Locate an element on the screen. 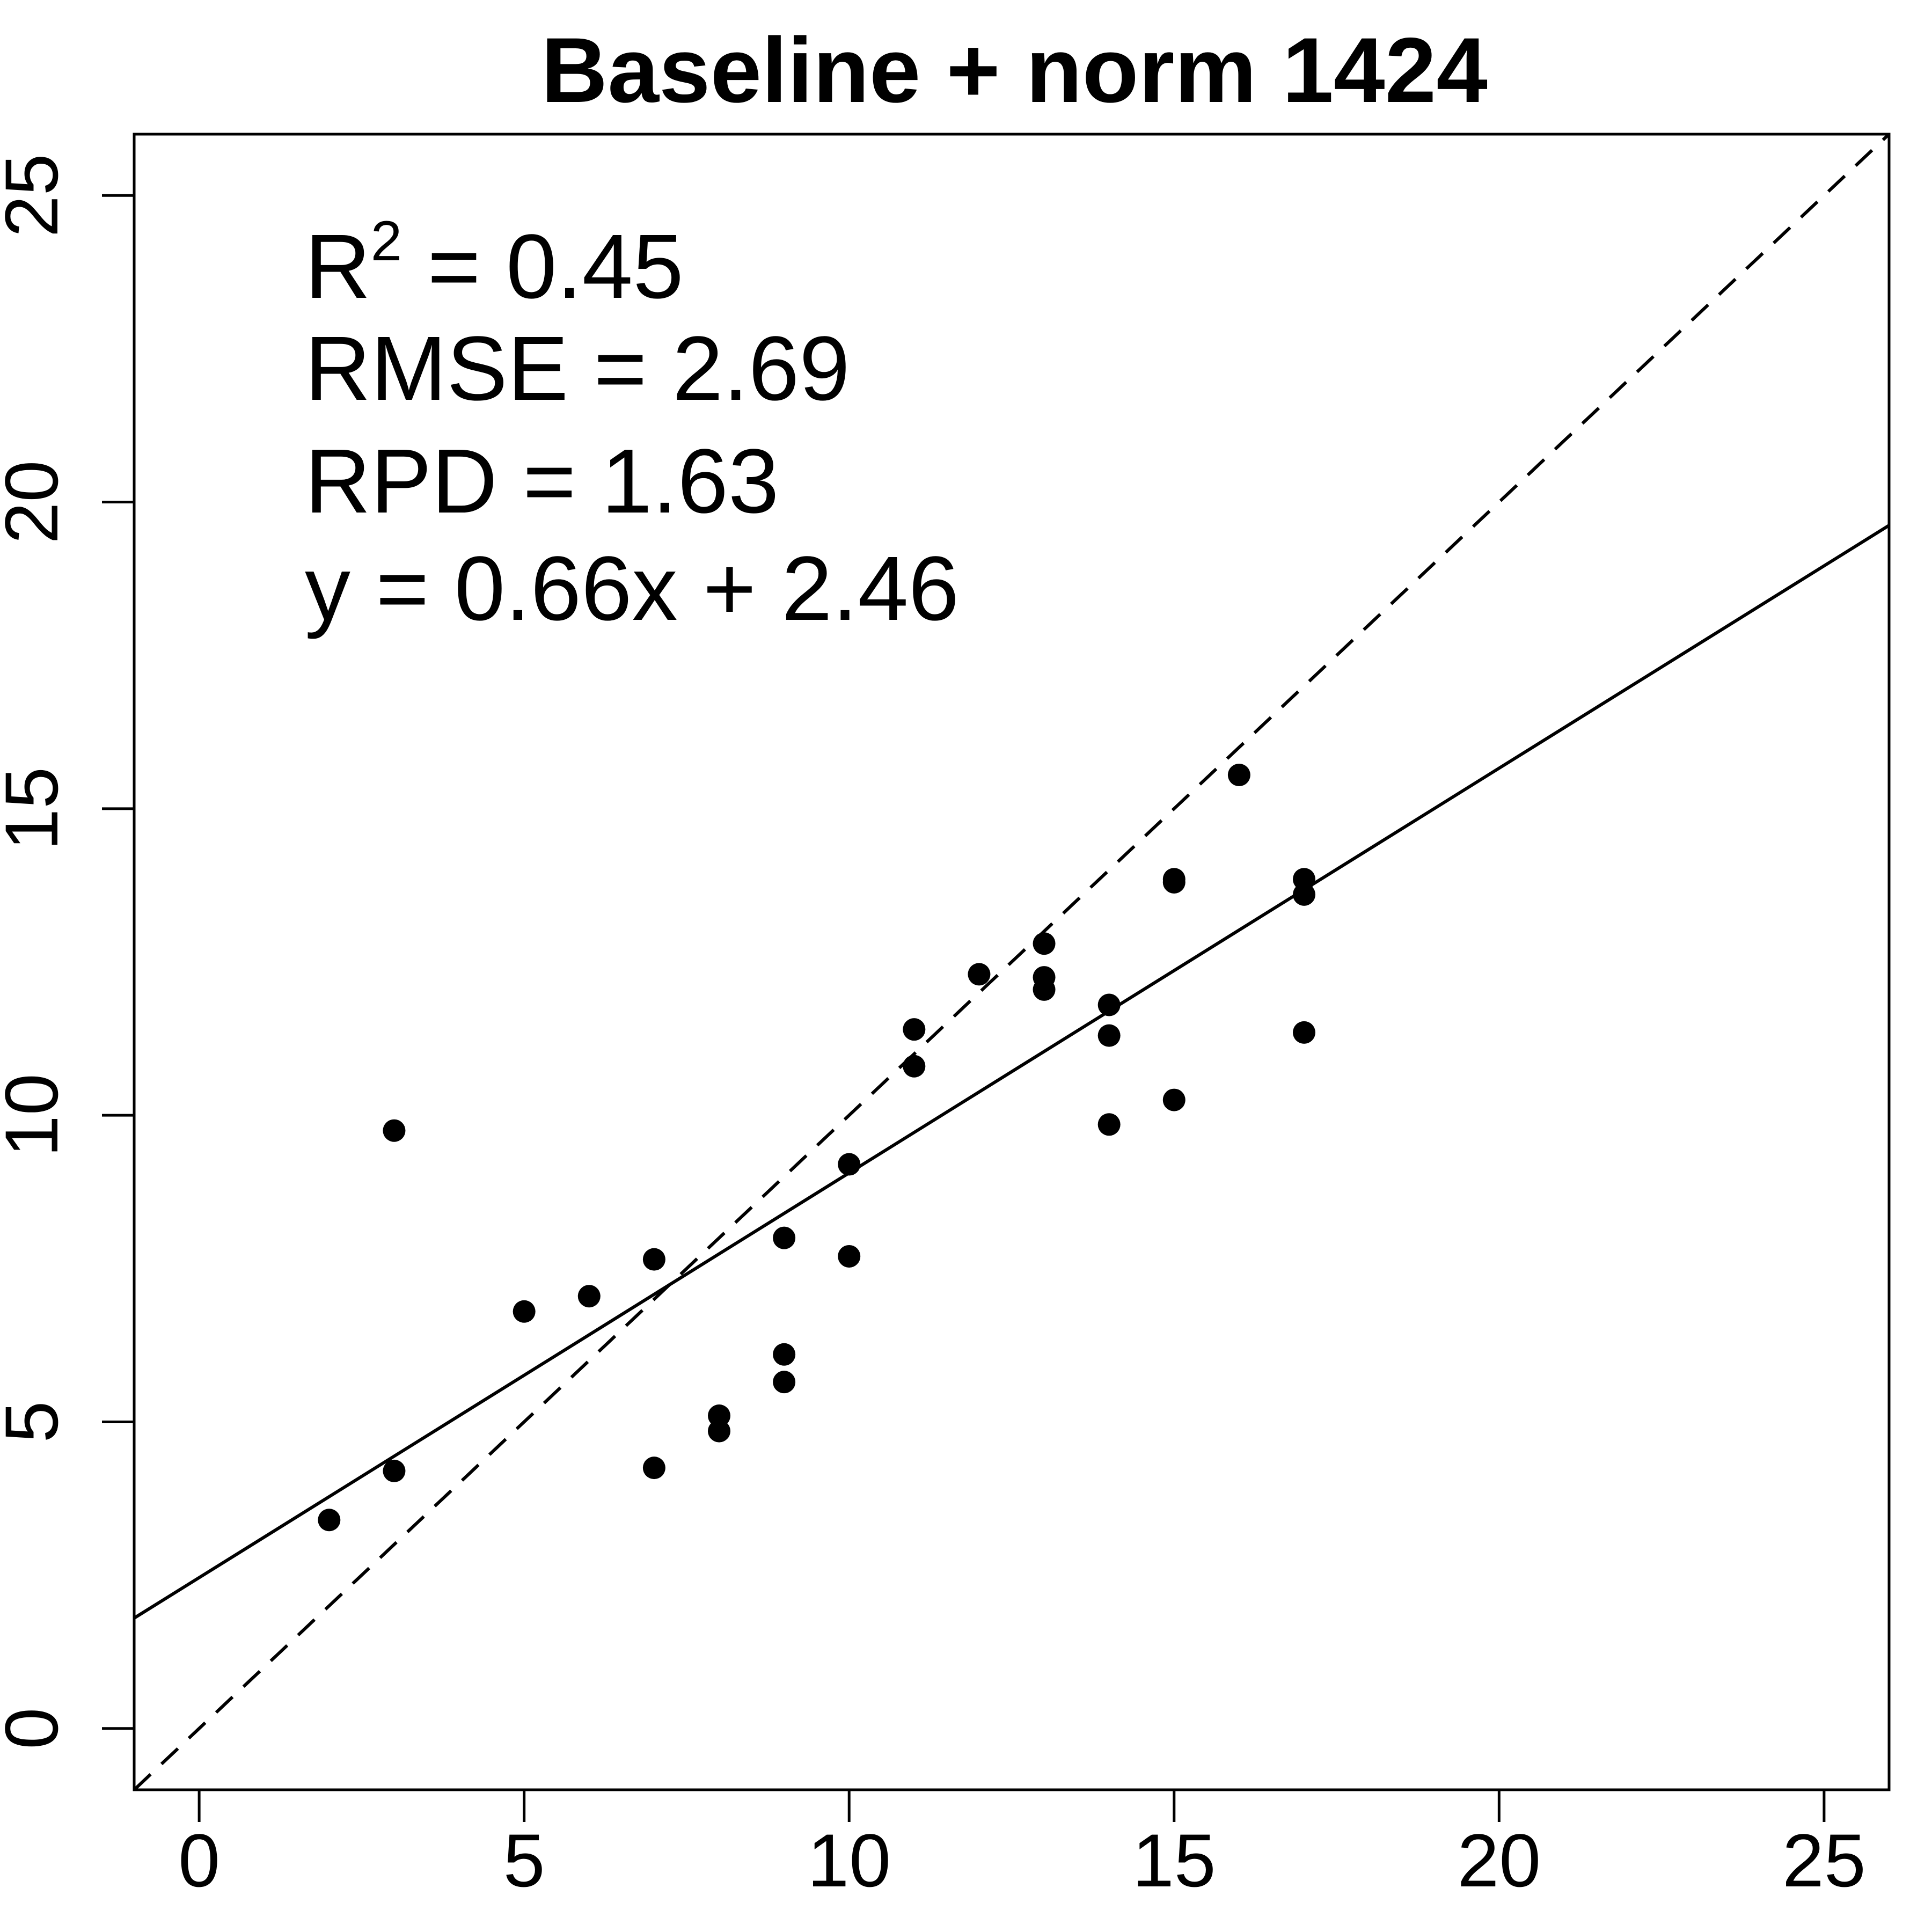 The image size is (1932, 1932). x-tick-label: 15 is located at coordinates (1174, 1860).